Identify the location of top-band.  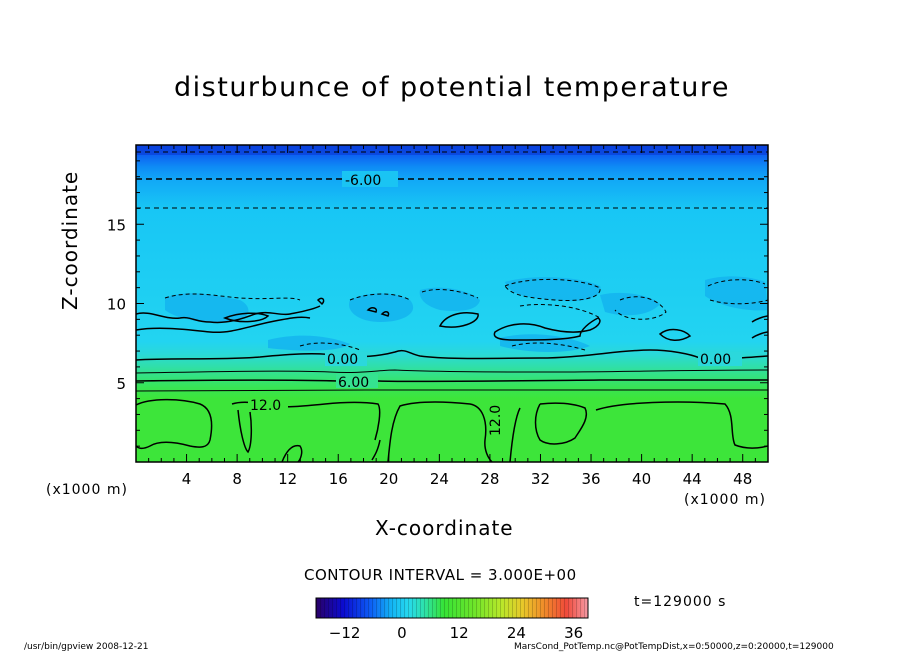
(452, 150).